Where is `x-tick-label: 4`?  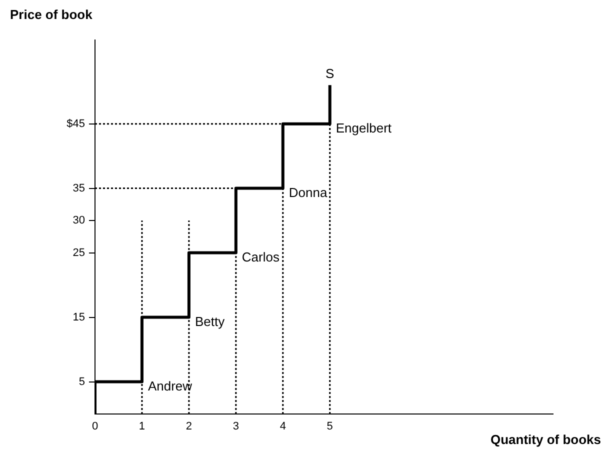 x-tick-label: 4 is located at coordinates (283, 426).